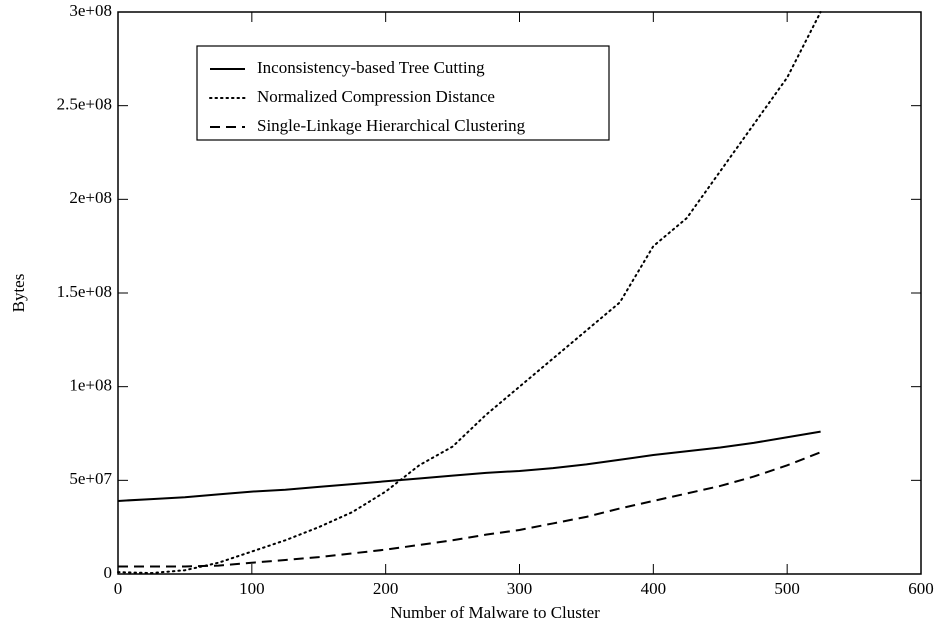 This screenshot has width=943, height=628. What do you see at coordinates (520, 588) in the screenshot?
I see `x-tick-label: 300` at bounding box center [520, 588].